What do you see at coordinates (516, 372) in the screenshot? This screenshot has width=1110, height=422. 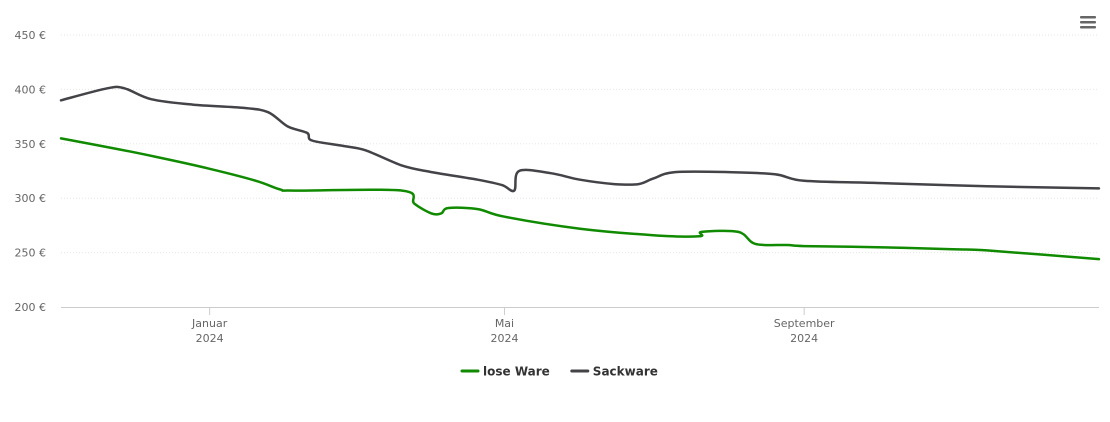 I see `legend-label: lose Ware` at bounding box center [516, 372].